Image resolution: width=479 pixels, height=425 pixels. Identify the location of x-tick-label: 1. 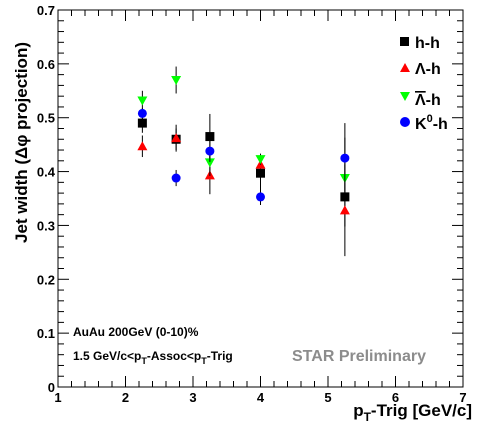
(57, 397).